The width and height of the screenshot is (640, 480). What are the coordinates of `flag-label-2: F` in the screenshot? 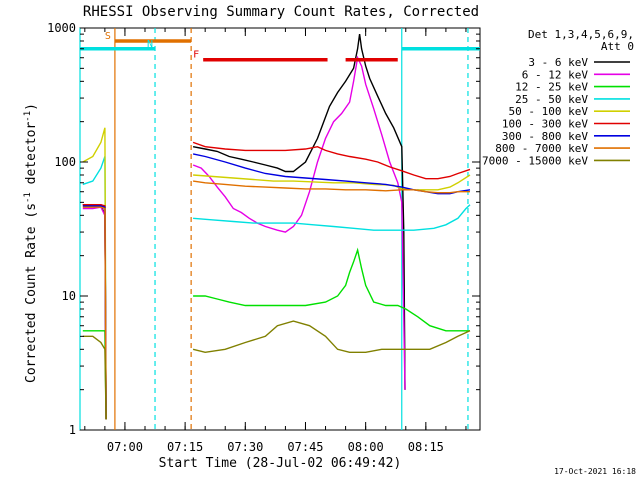 It's located at (196, 55).